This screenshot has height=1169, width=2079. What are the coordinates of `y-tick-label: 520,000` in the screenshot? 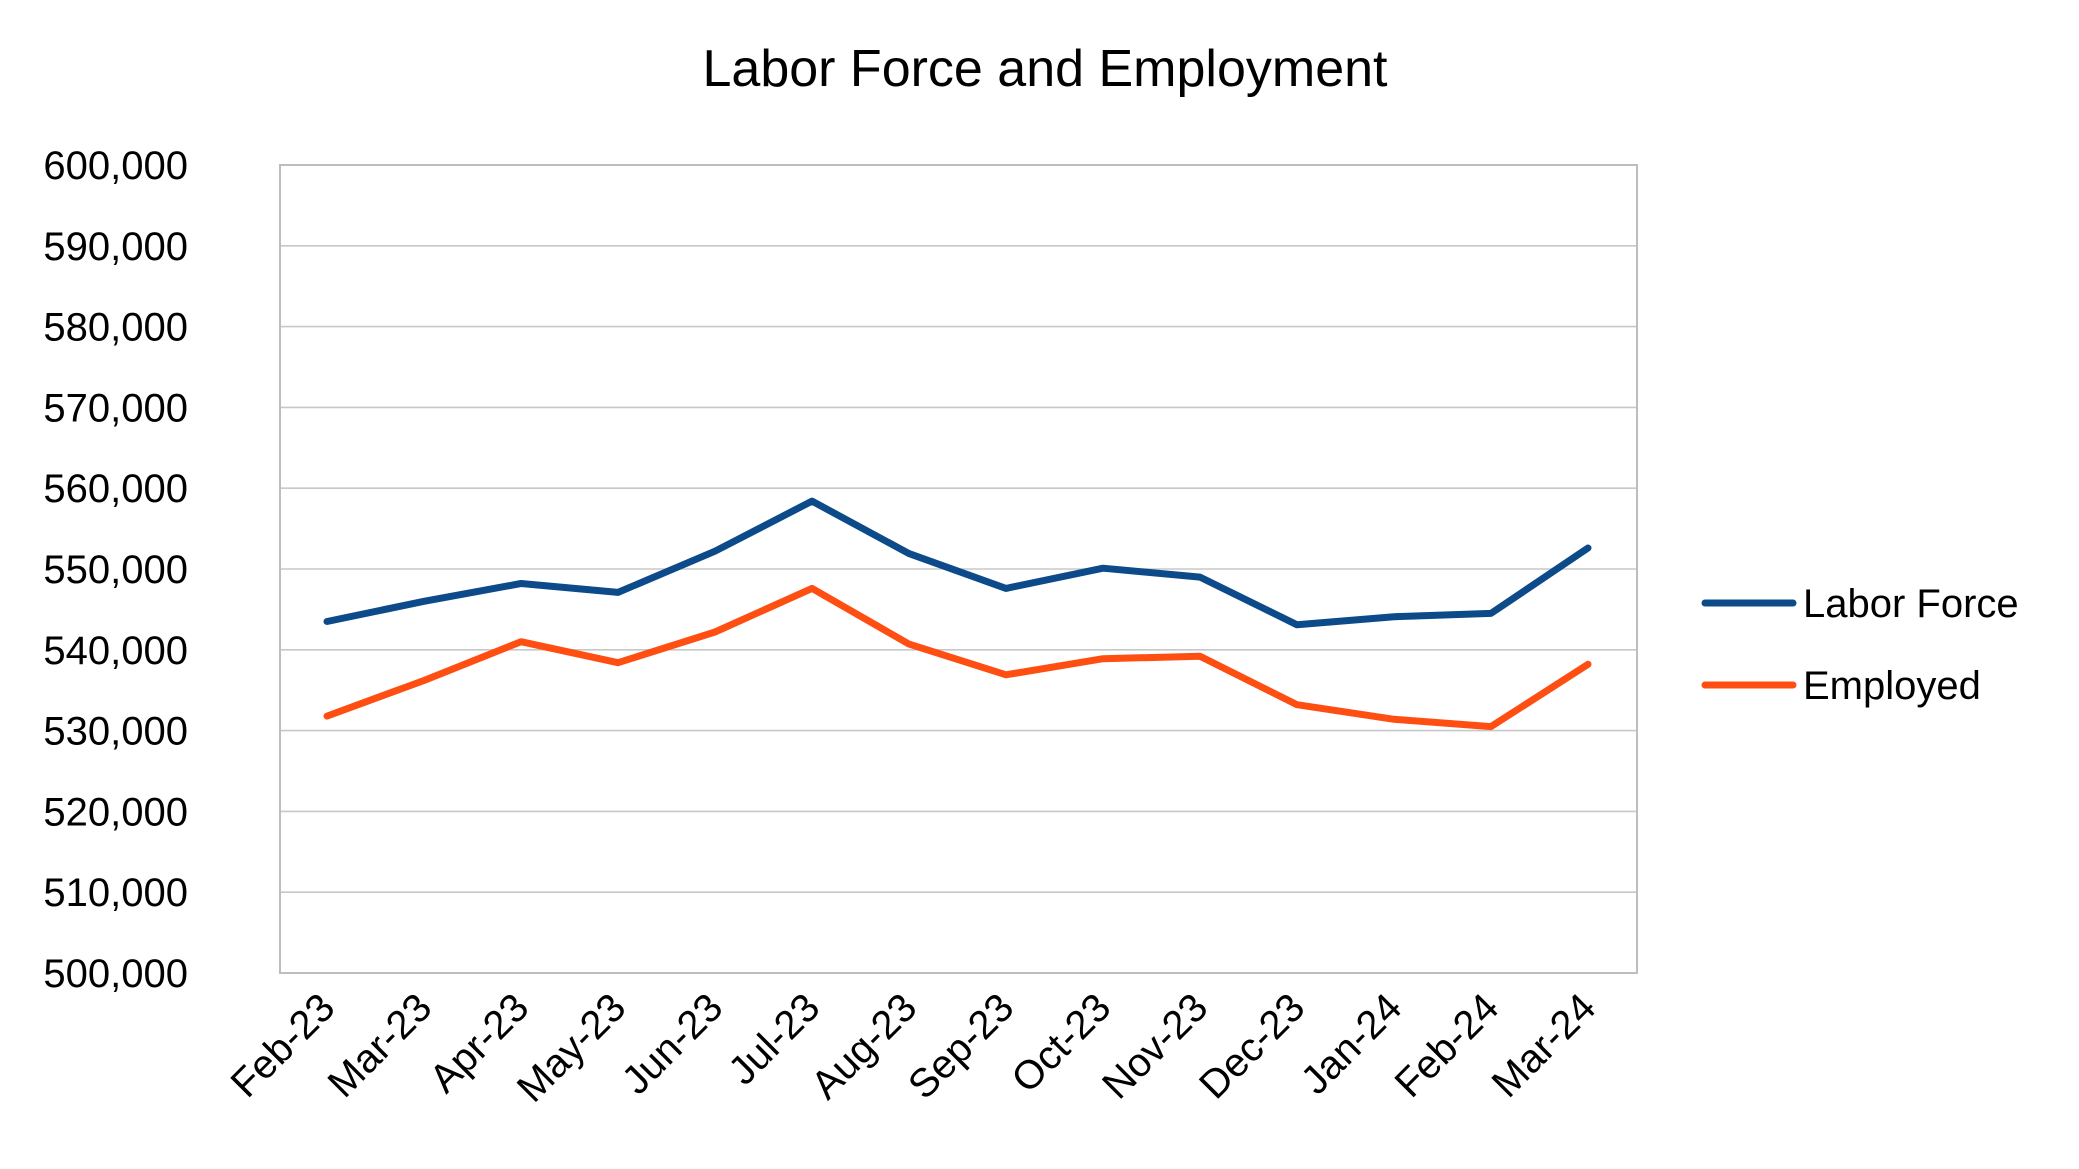 It's located at (115, 812).